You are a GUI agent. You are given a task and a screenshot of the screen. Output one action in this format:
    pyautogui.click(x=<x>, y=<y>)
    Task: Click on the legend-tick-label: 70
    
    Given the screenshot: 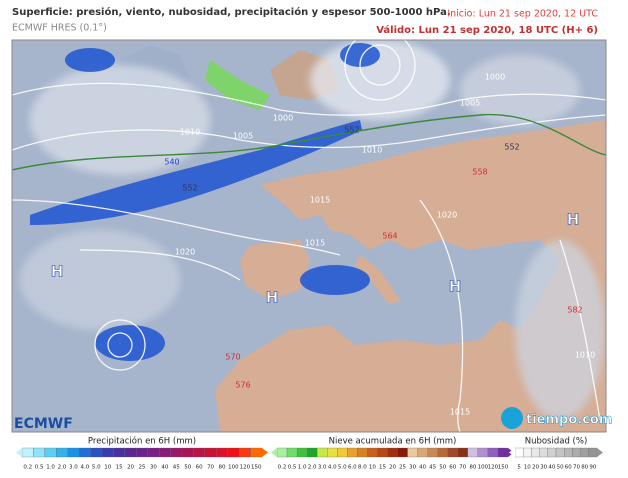 What is the action you would take?
    pyautogui.click(x=462, y=468)
    